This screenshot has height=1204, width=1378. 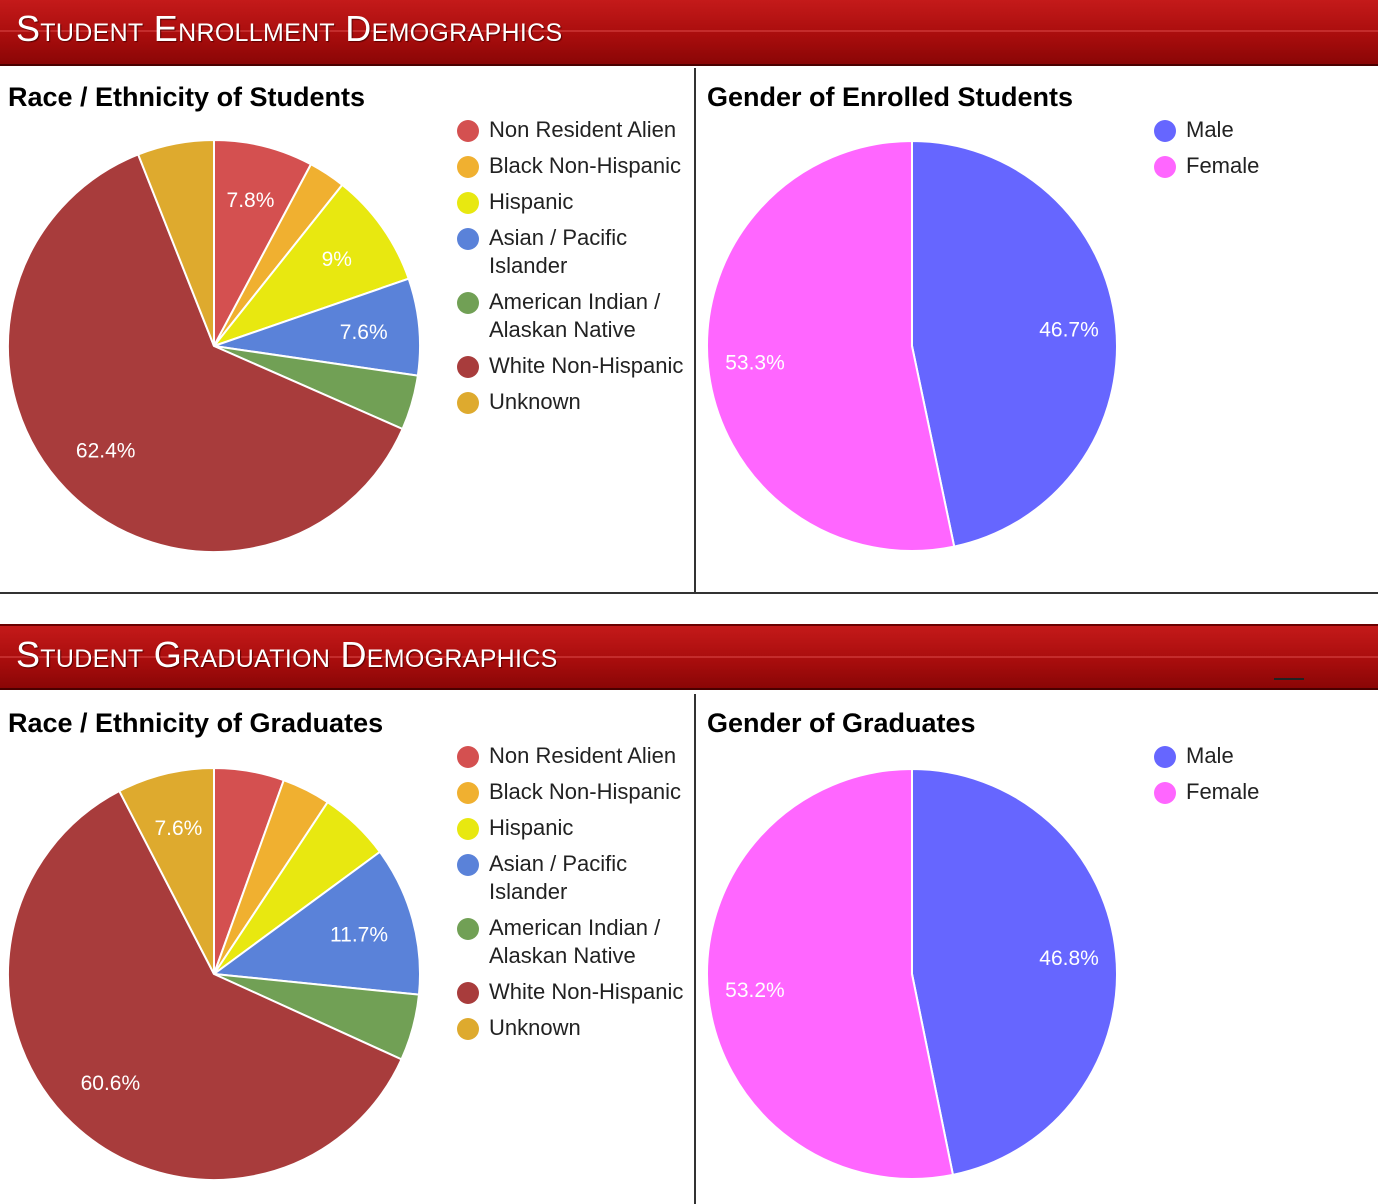 I want to click on section-title: Student Graduation Demographics, so click(x=287, y=654).